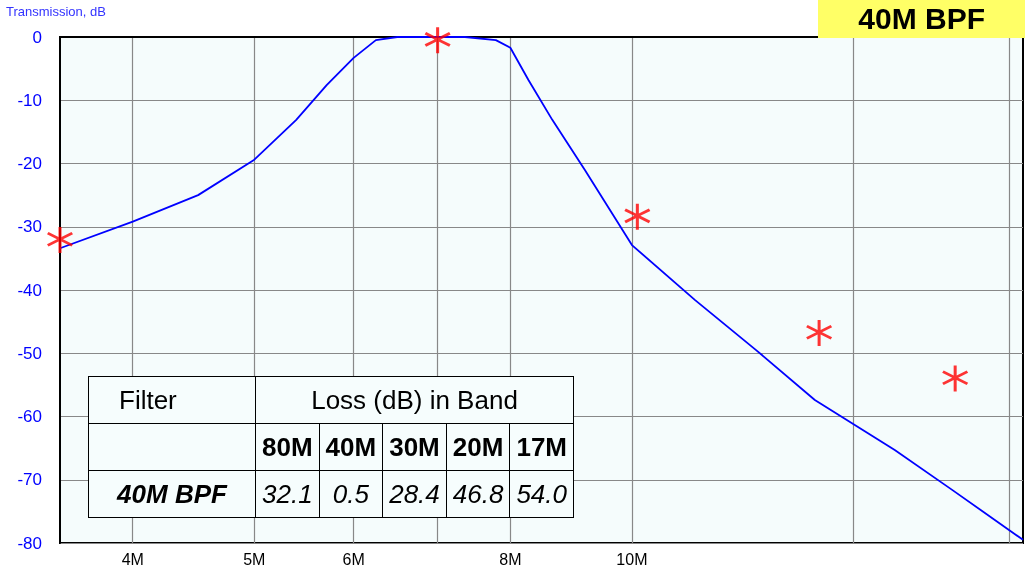 This screenshot has height=575, width=1029. Describe the element at coordinates (172, 400) in the screenshot. I see `annotation: Filter` at that location.